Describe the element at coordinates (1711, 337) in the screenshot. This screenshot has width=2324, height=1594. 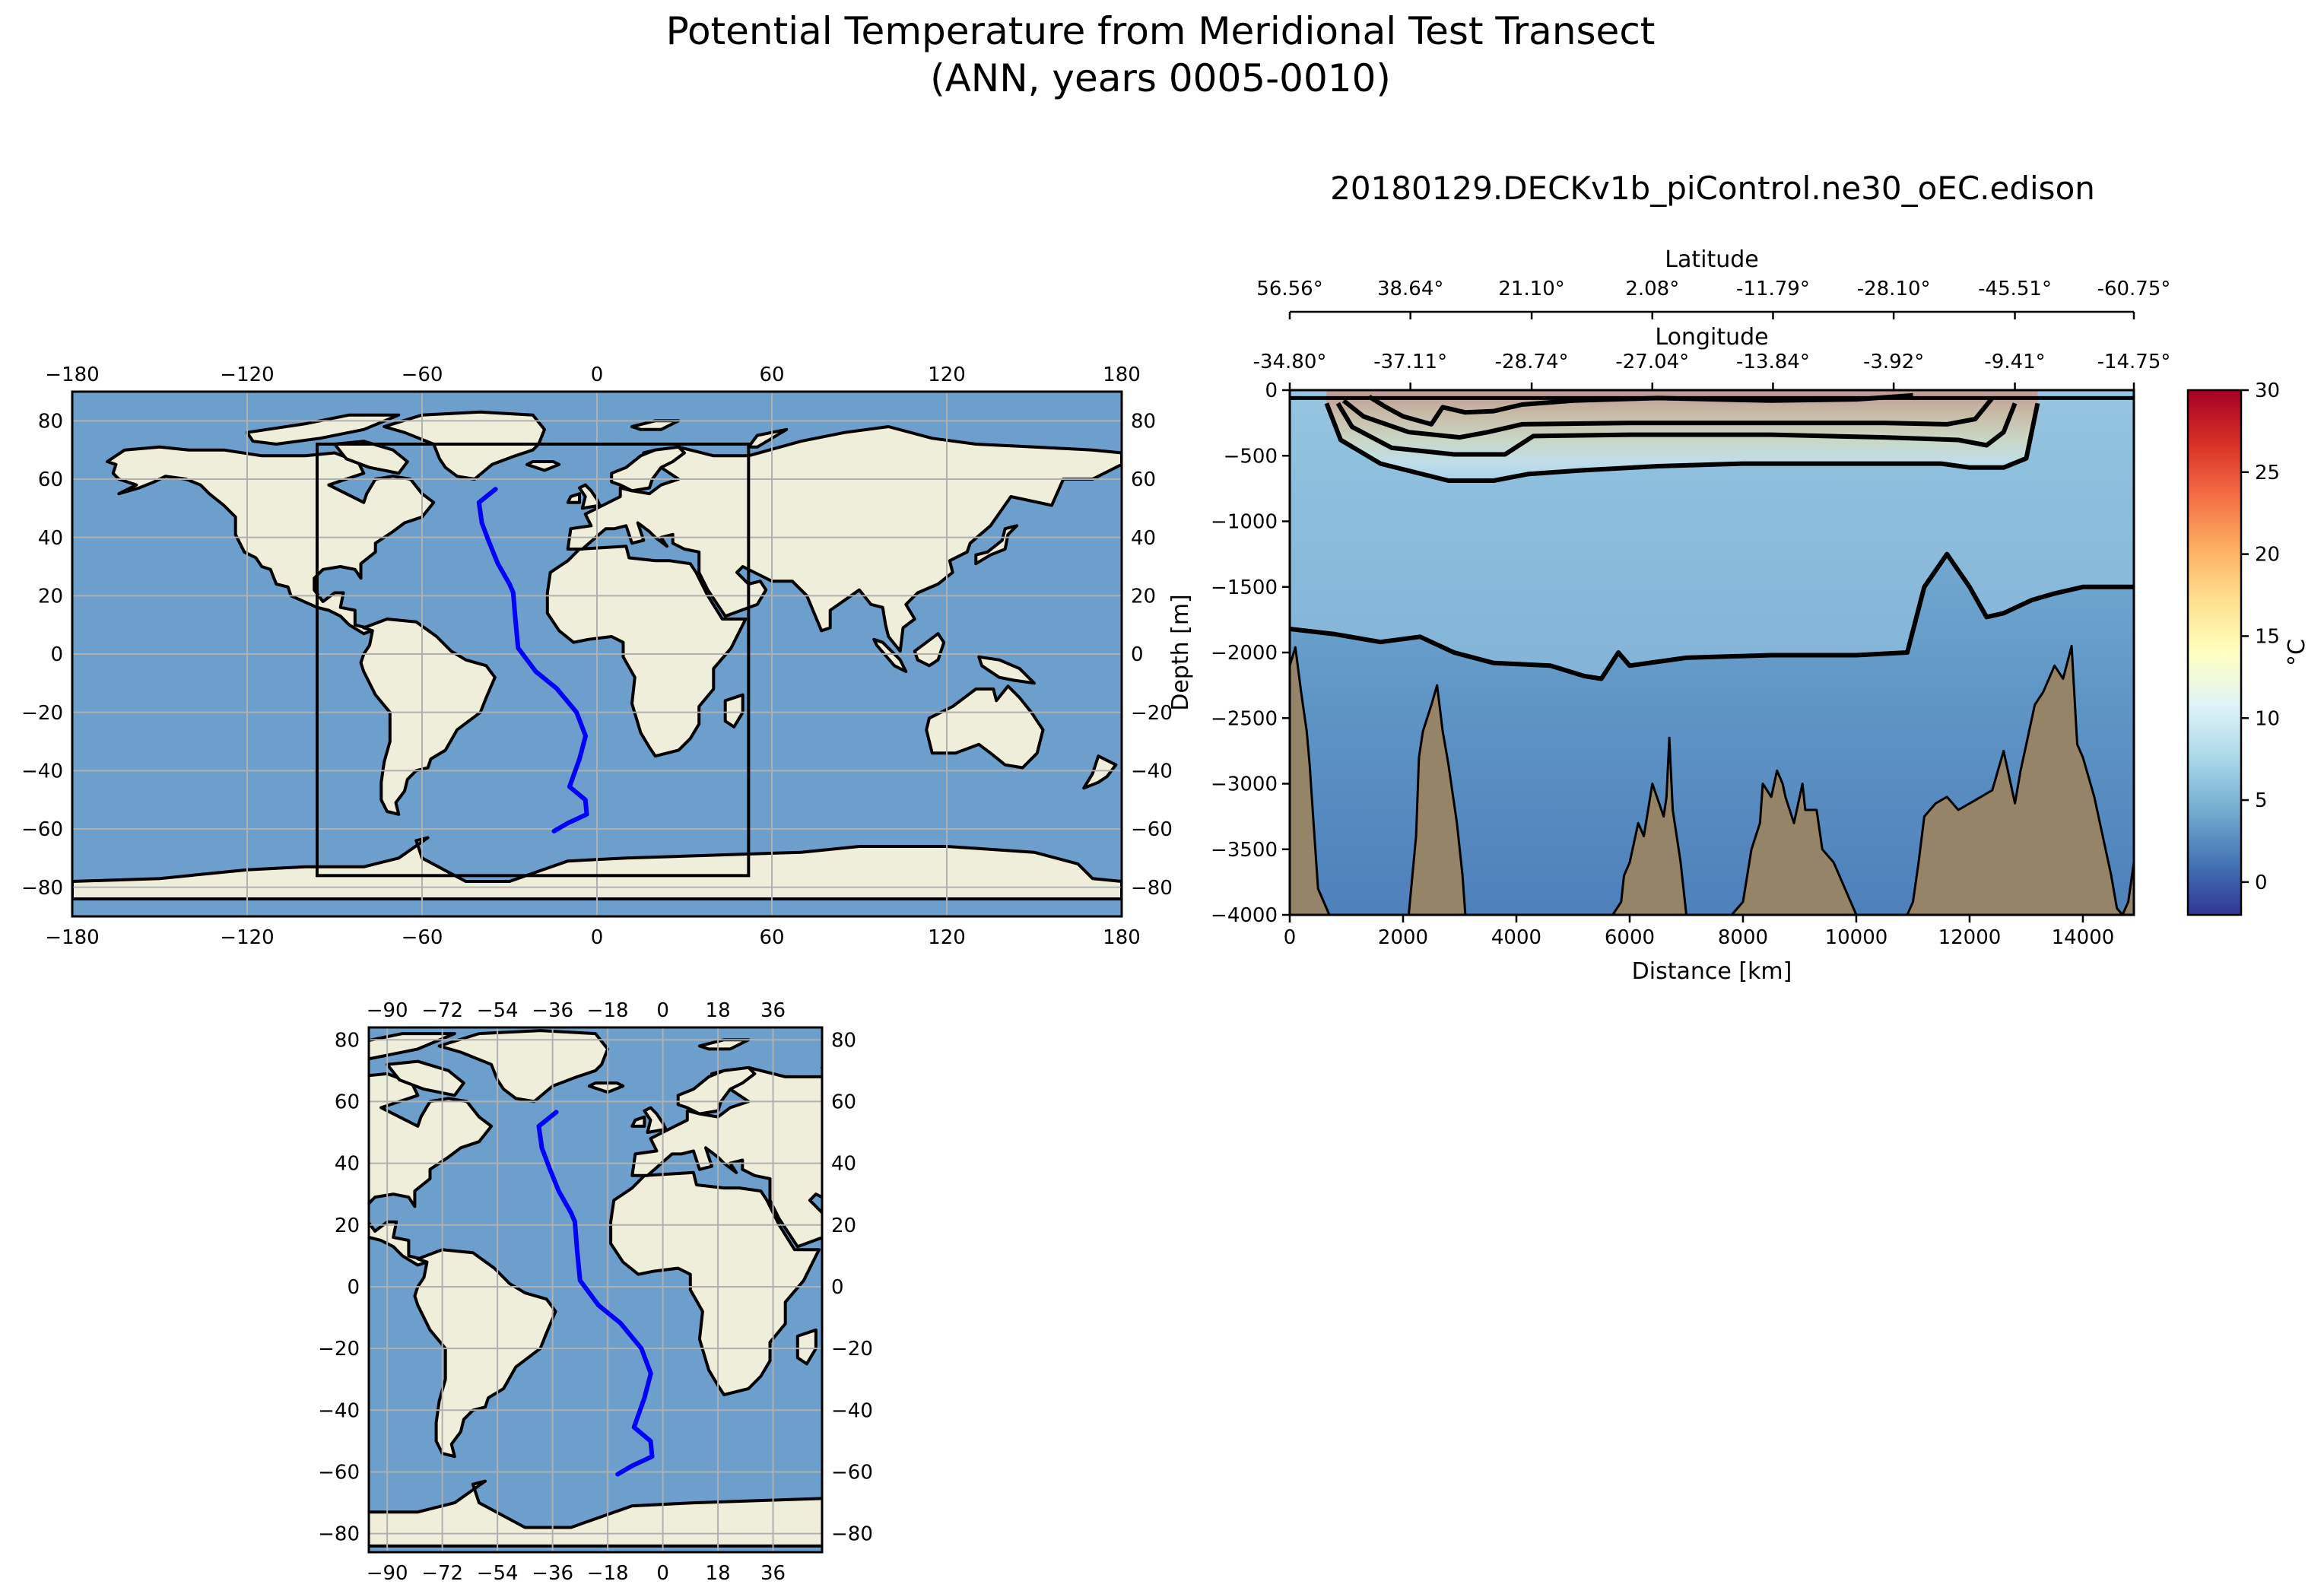
I see `longitude-axis-label: Longitude` at that location.